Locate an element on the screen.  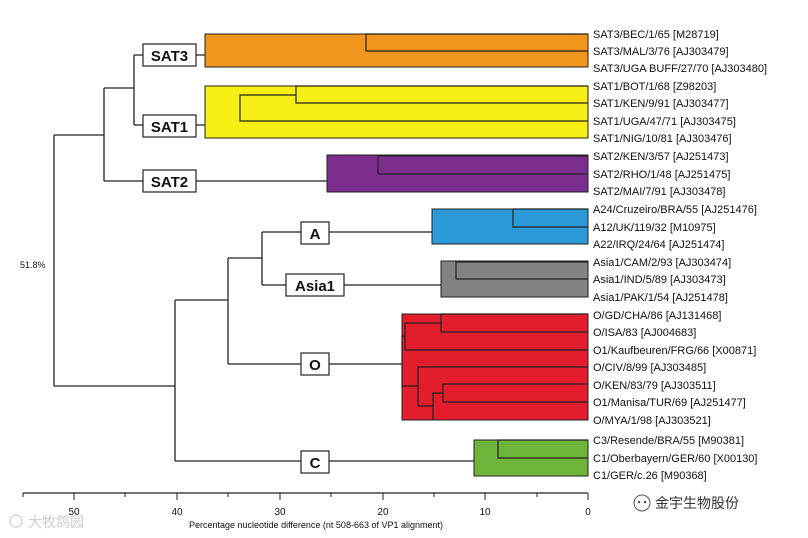
tick-label: 30 is located at coordinates (280, 512).